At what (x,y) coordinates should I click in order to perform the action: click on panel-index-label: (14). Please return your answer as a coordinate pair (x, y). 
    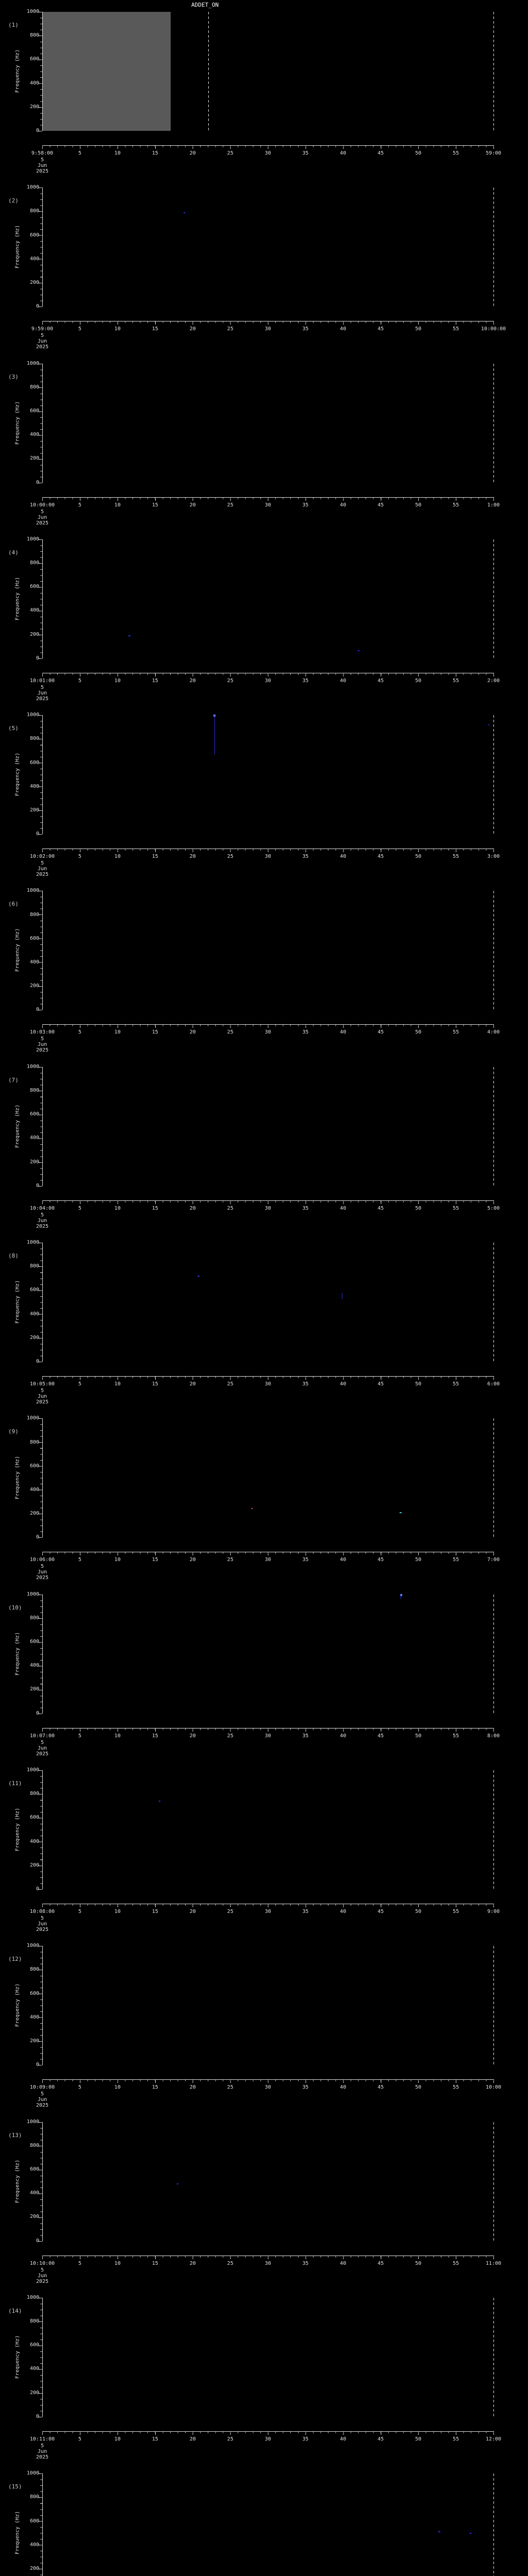
    Looking at the image, I should click on (15, 2310).